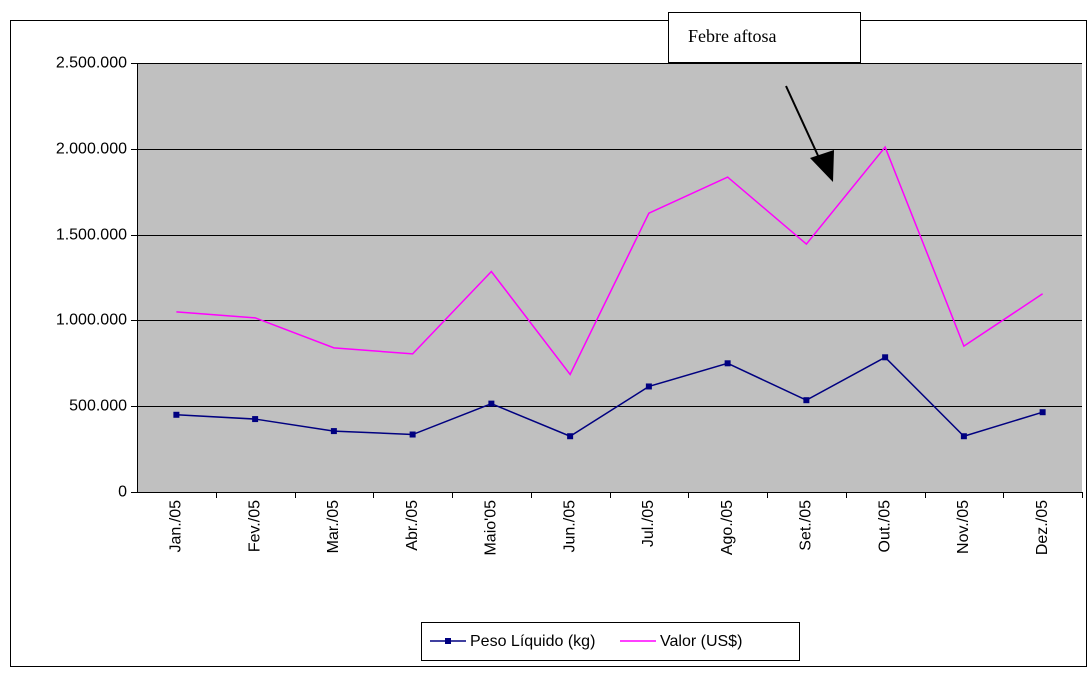 This screenshot has height=673, width=1088. What do you see at coordinates (91, 149) in the screenshot?
I see `y-tick-label: 2.000.000` at bounding box center [91, 149].